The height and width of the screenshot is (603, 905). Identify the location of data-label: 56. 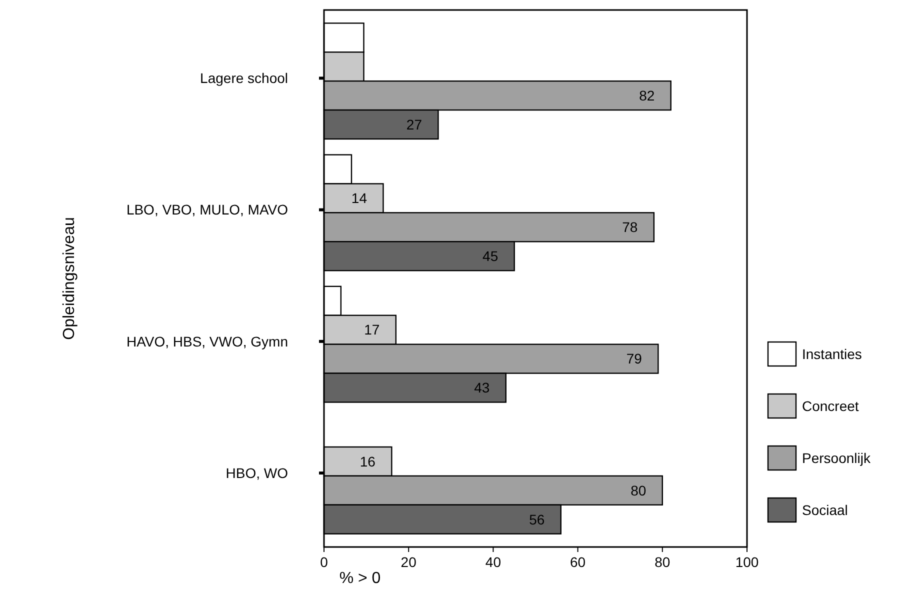
(537, 519).